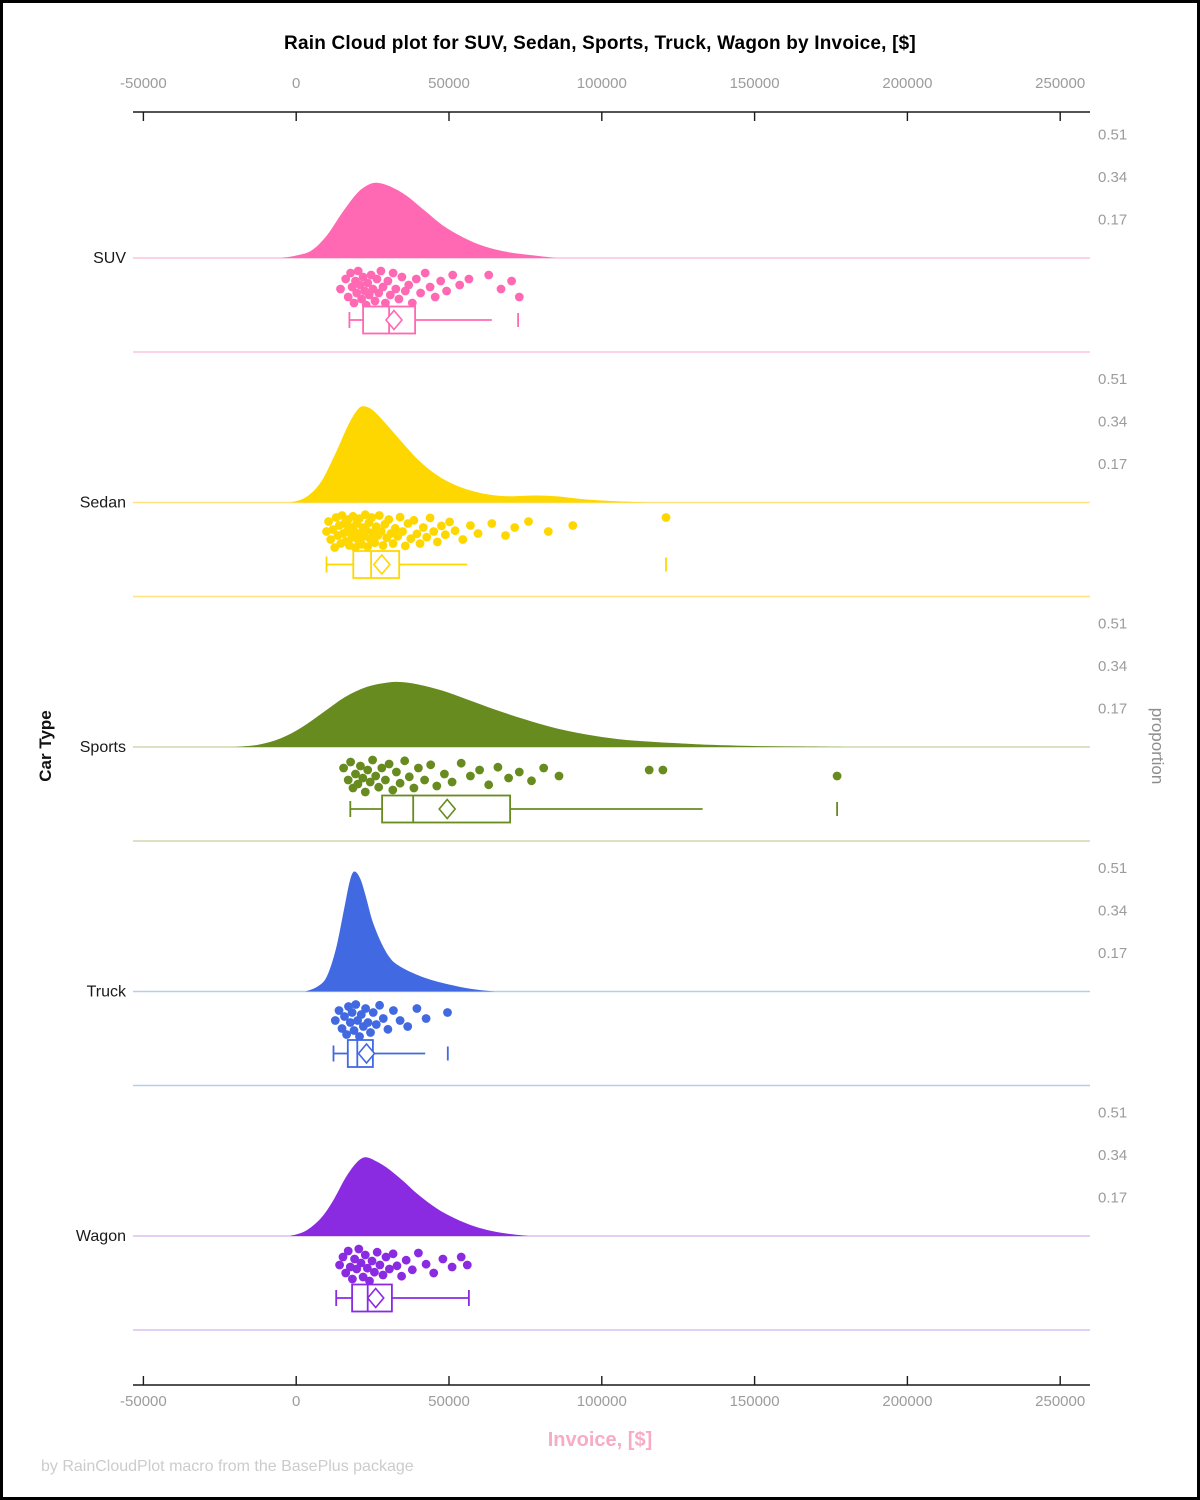 The image size is (1200, 1500). I want to click on x-axis-tick-label-bottom: 150000, so click(755, 1401).